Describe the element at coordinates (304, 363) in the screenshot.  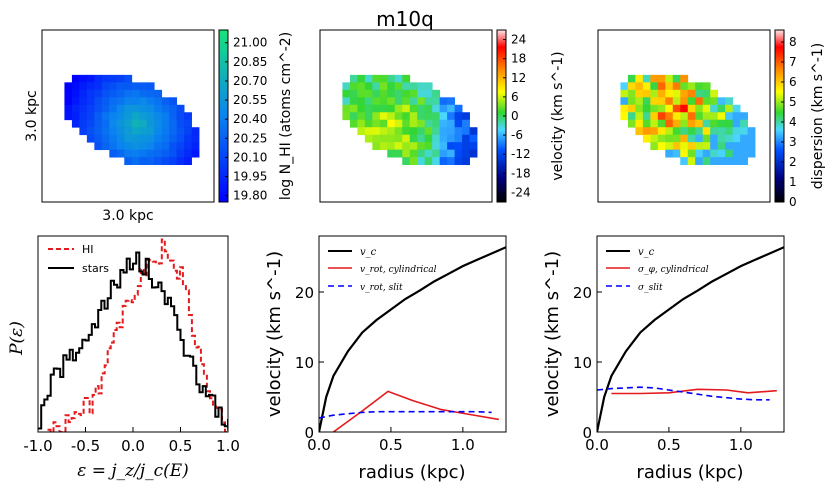
I see `rotation-y-tick-label: 10` at that location.